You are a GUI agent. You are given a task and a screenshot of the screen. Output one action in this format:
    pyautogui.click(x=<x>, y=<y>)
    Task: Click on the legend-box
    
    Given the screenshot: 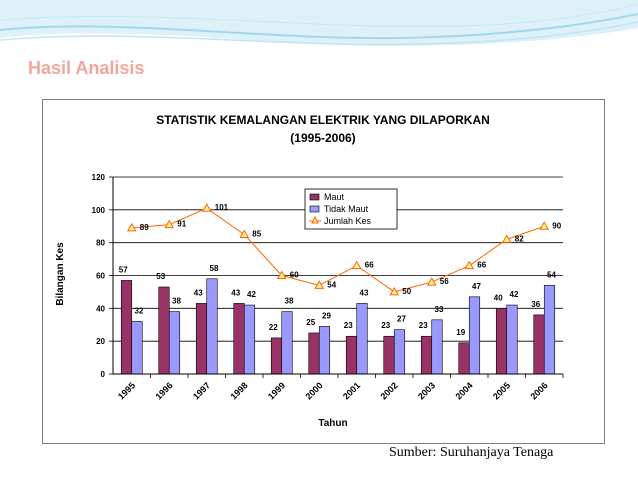 What is the action you would take?
    pyautogui.click(x=351, y=209)
    